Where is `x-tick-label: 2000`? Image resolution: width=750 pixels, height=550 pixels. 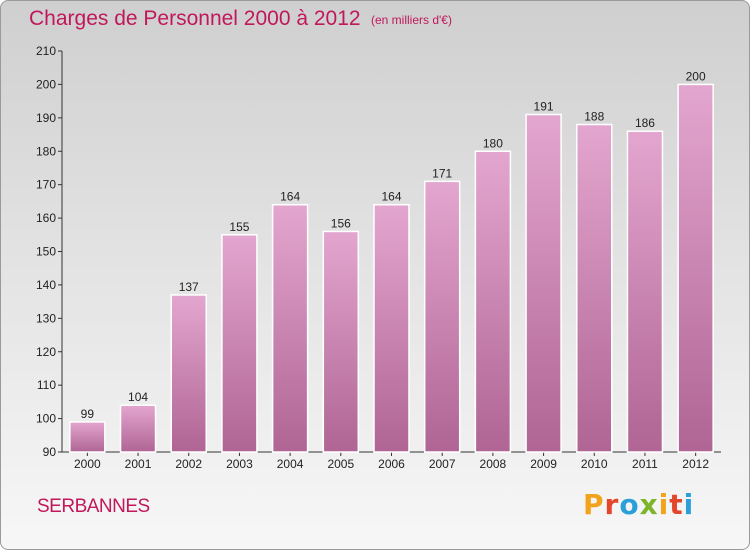 x-tick-label: 2000 is located at coordinates (87, 464).